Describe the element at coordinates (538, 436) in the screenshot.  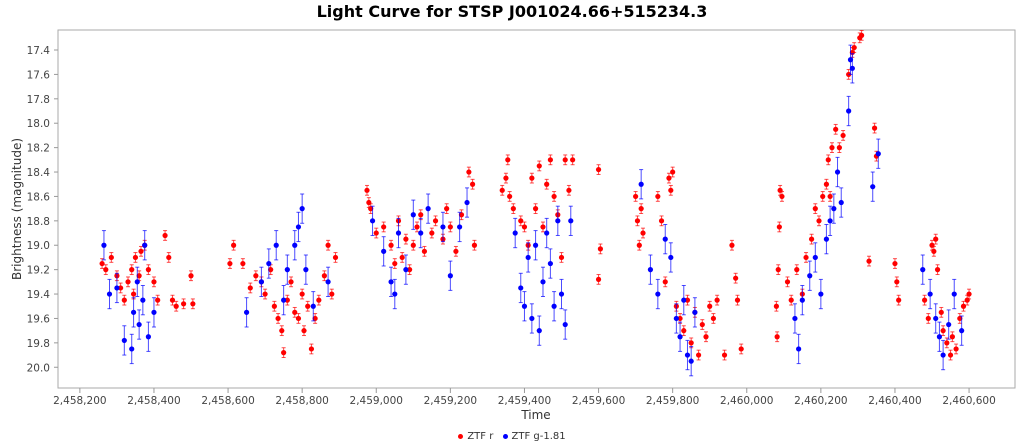
I see `legend-label: ZTF g-1.81` at that location.